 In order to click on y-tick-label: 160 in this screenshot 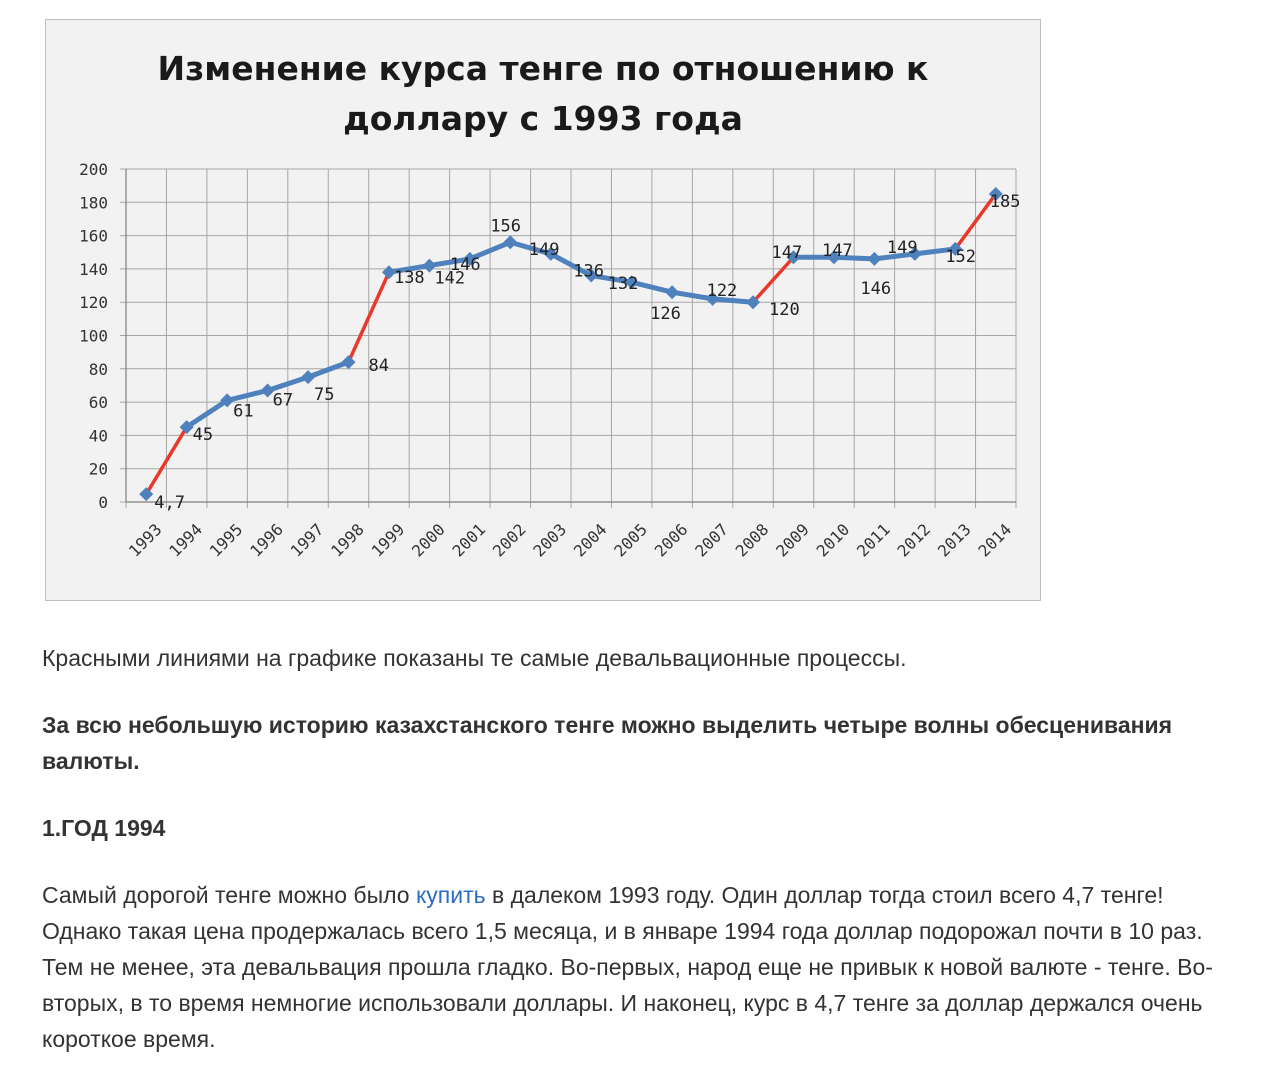, I will do `click(93, 236)`.